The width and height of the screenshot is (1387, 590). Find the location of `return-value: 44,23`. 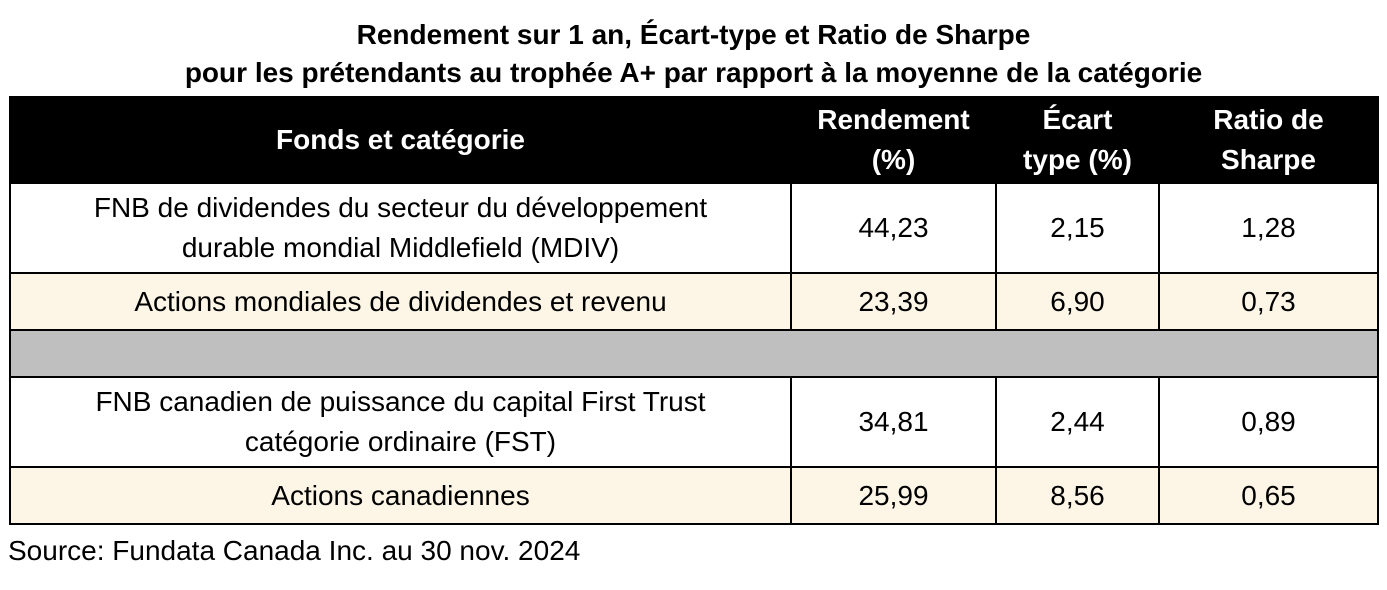

return-value: 44,23 is located at coordinates (893, 228).